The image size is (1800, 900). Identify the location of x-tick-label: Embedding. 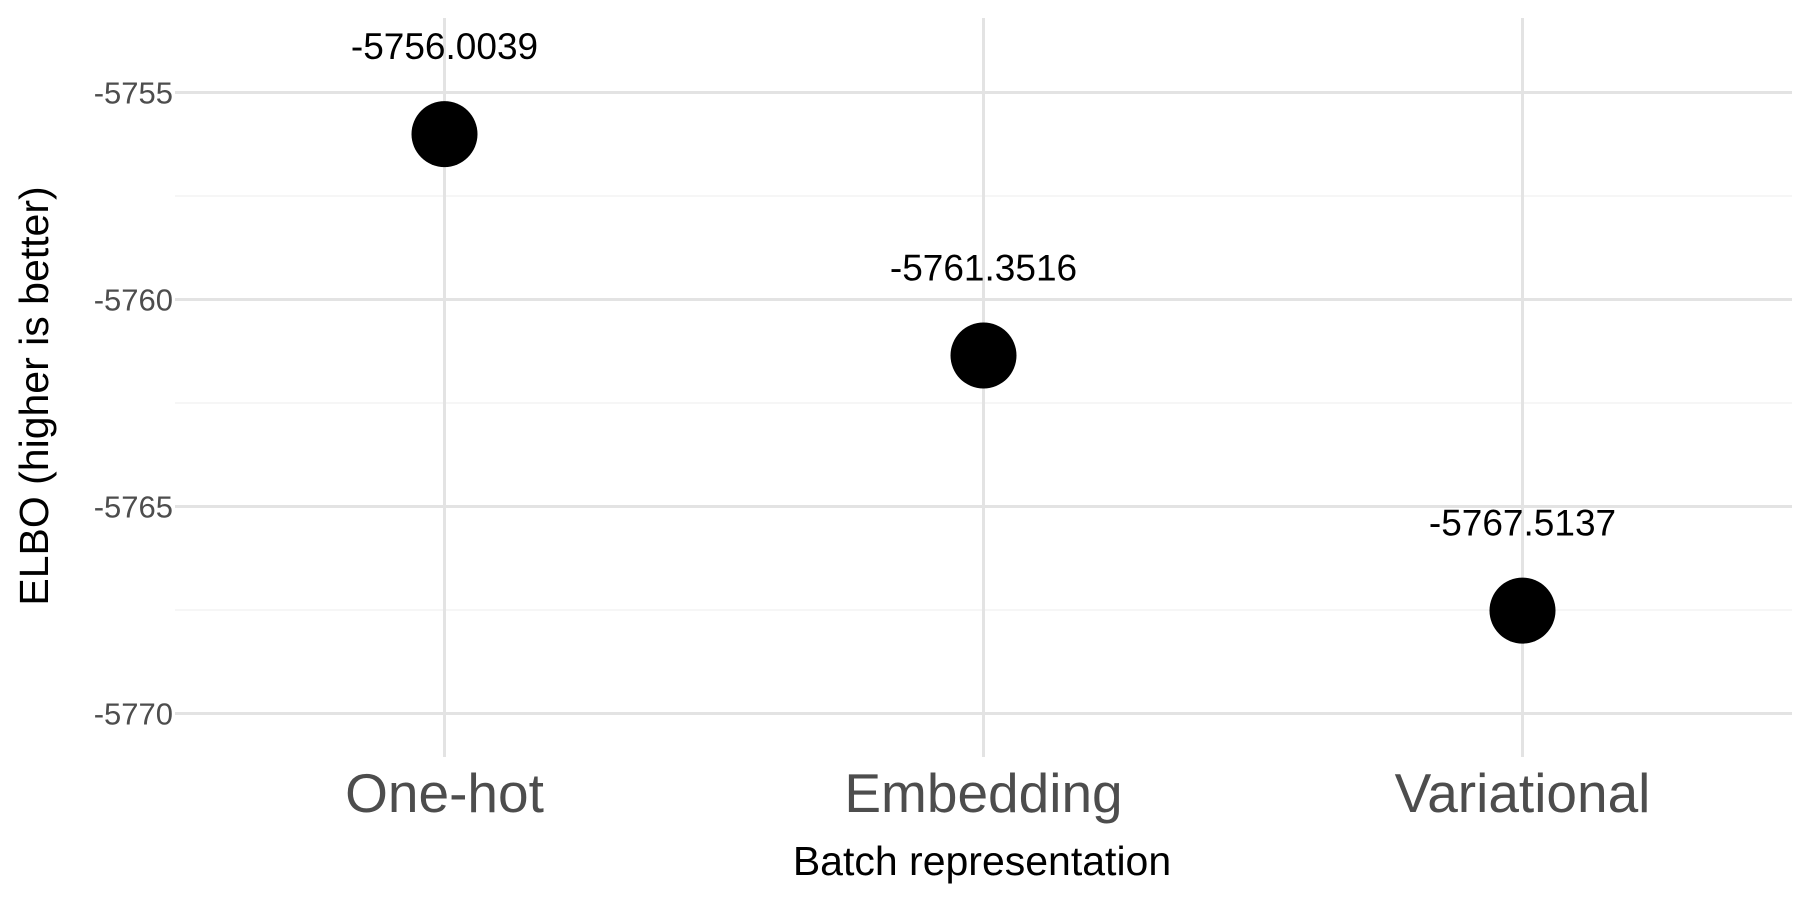
(983, 793).